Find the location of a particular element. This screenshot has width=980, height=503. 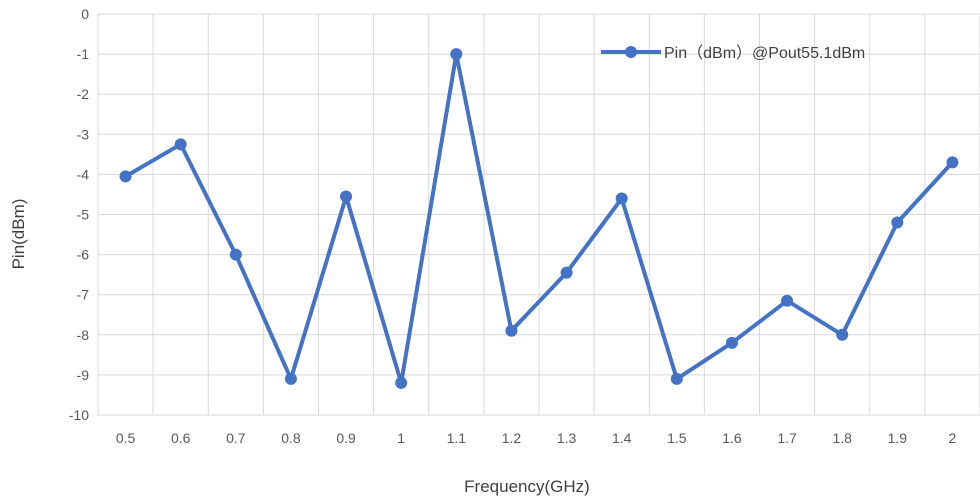

x-tick-label: 1.7 is located at coordinates (787, 438).